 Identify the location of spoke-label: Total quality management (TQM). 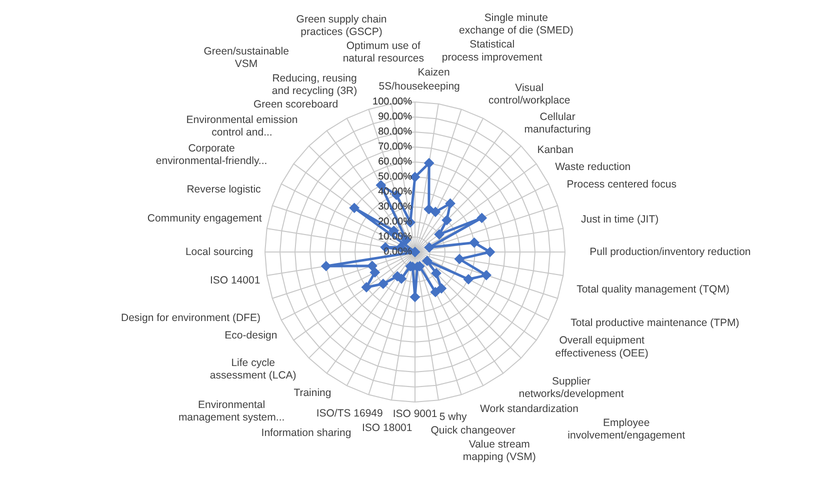
(653, 289).